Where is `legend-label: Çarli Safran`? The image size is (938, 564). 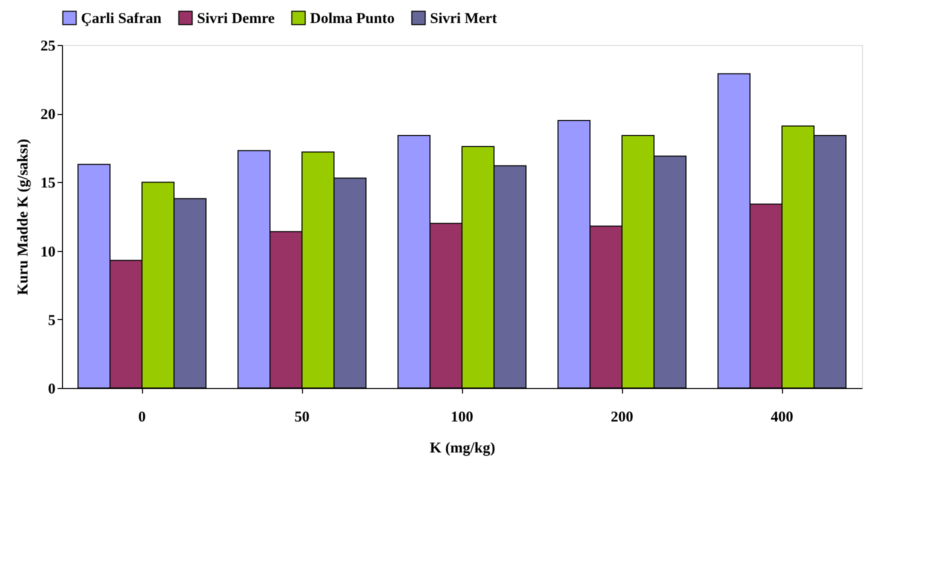 legend-label: Çarli Safran is located at coordinates (121, 18).